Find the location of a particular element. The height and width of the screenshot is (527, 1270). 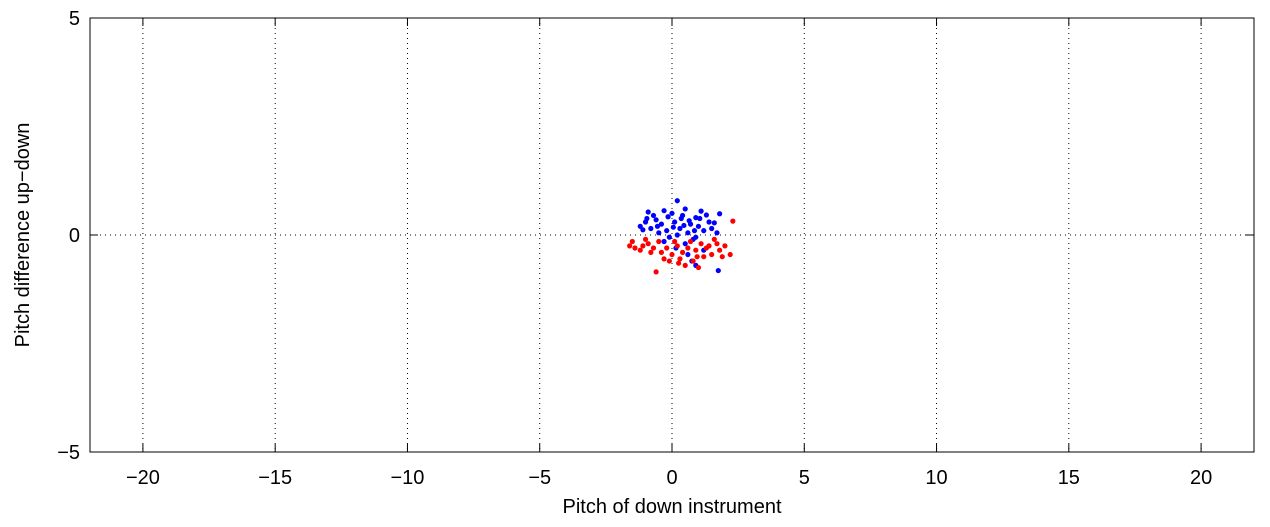

x-tick-label: 0 is located at coordinates (671, 478).